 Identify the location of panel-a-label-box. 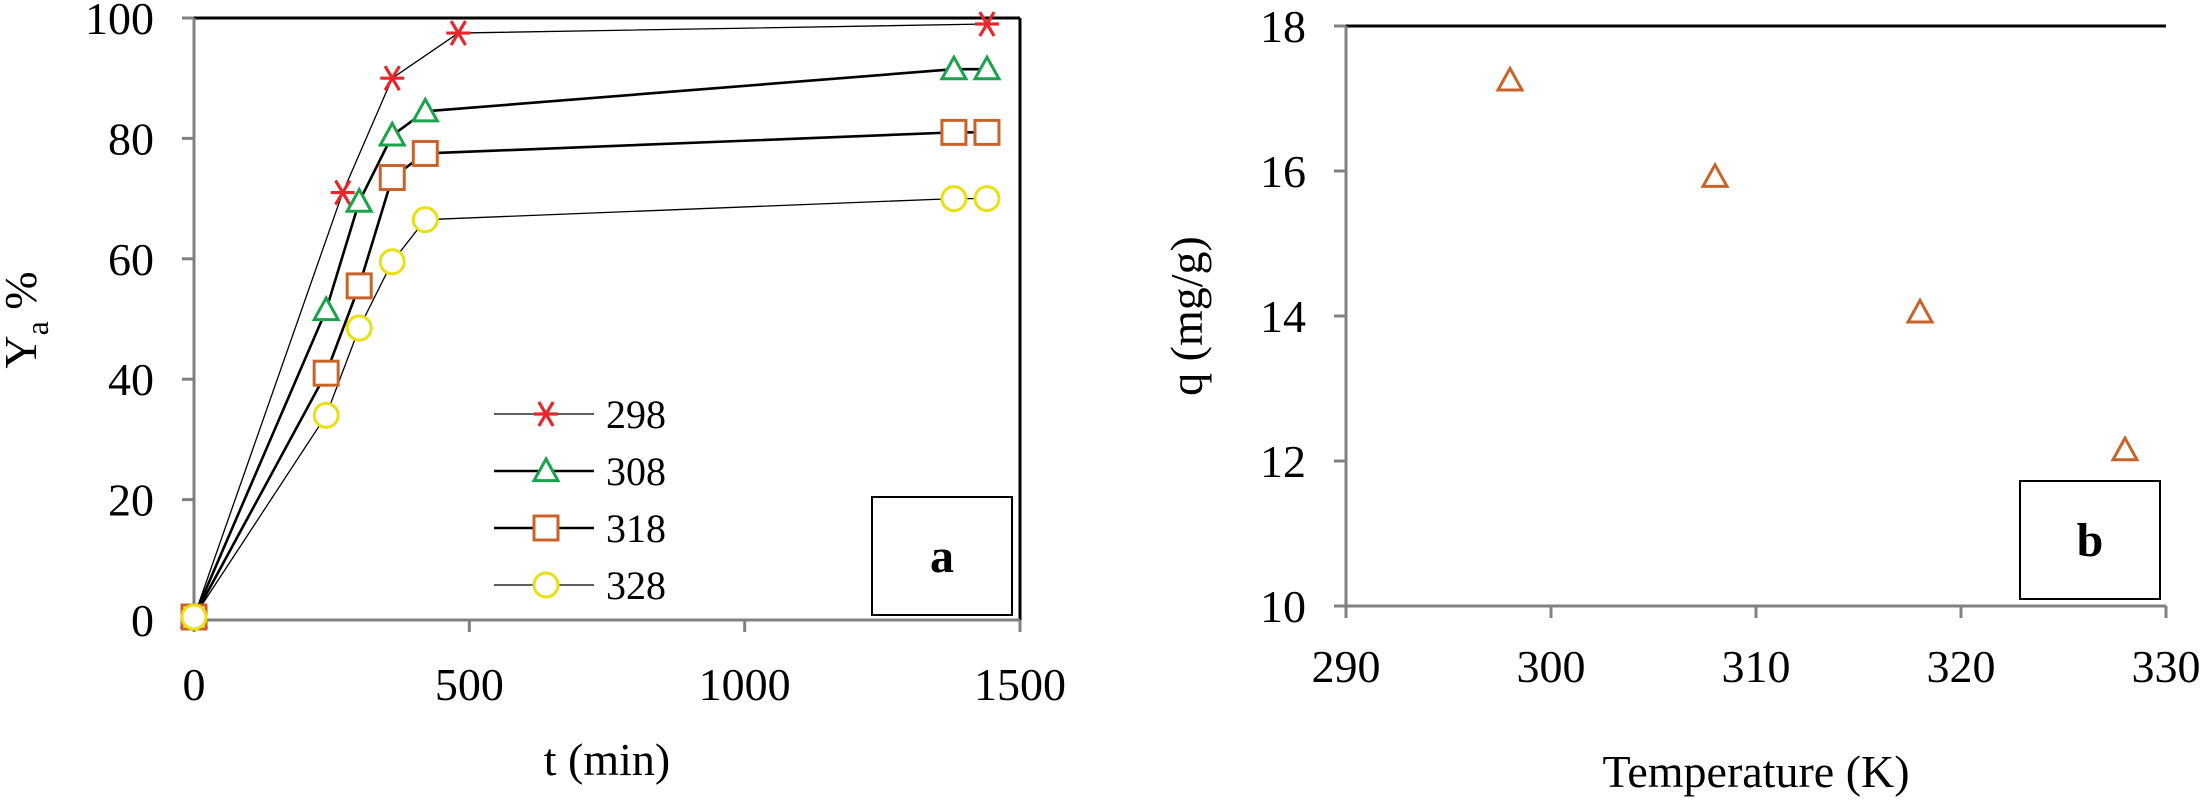
(942, 556).